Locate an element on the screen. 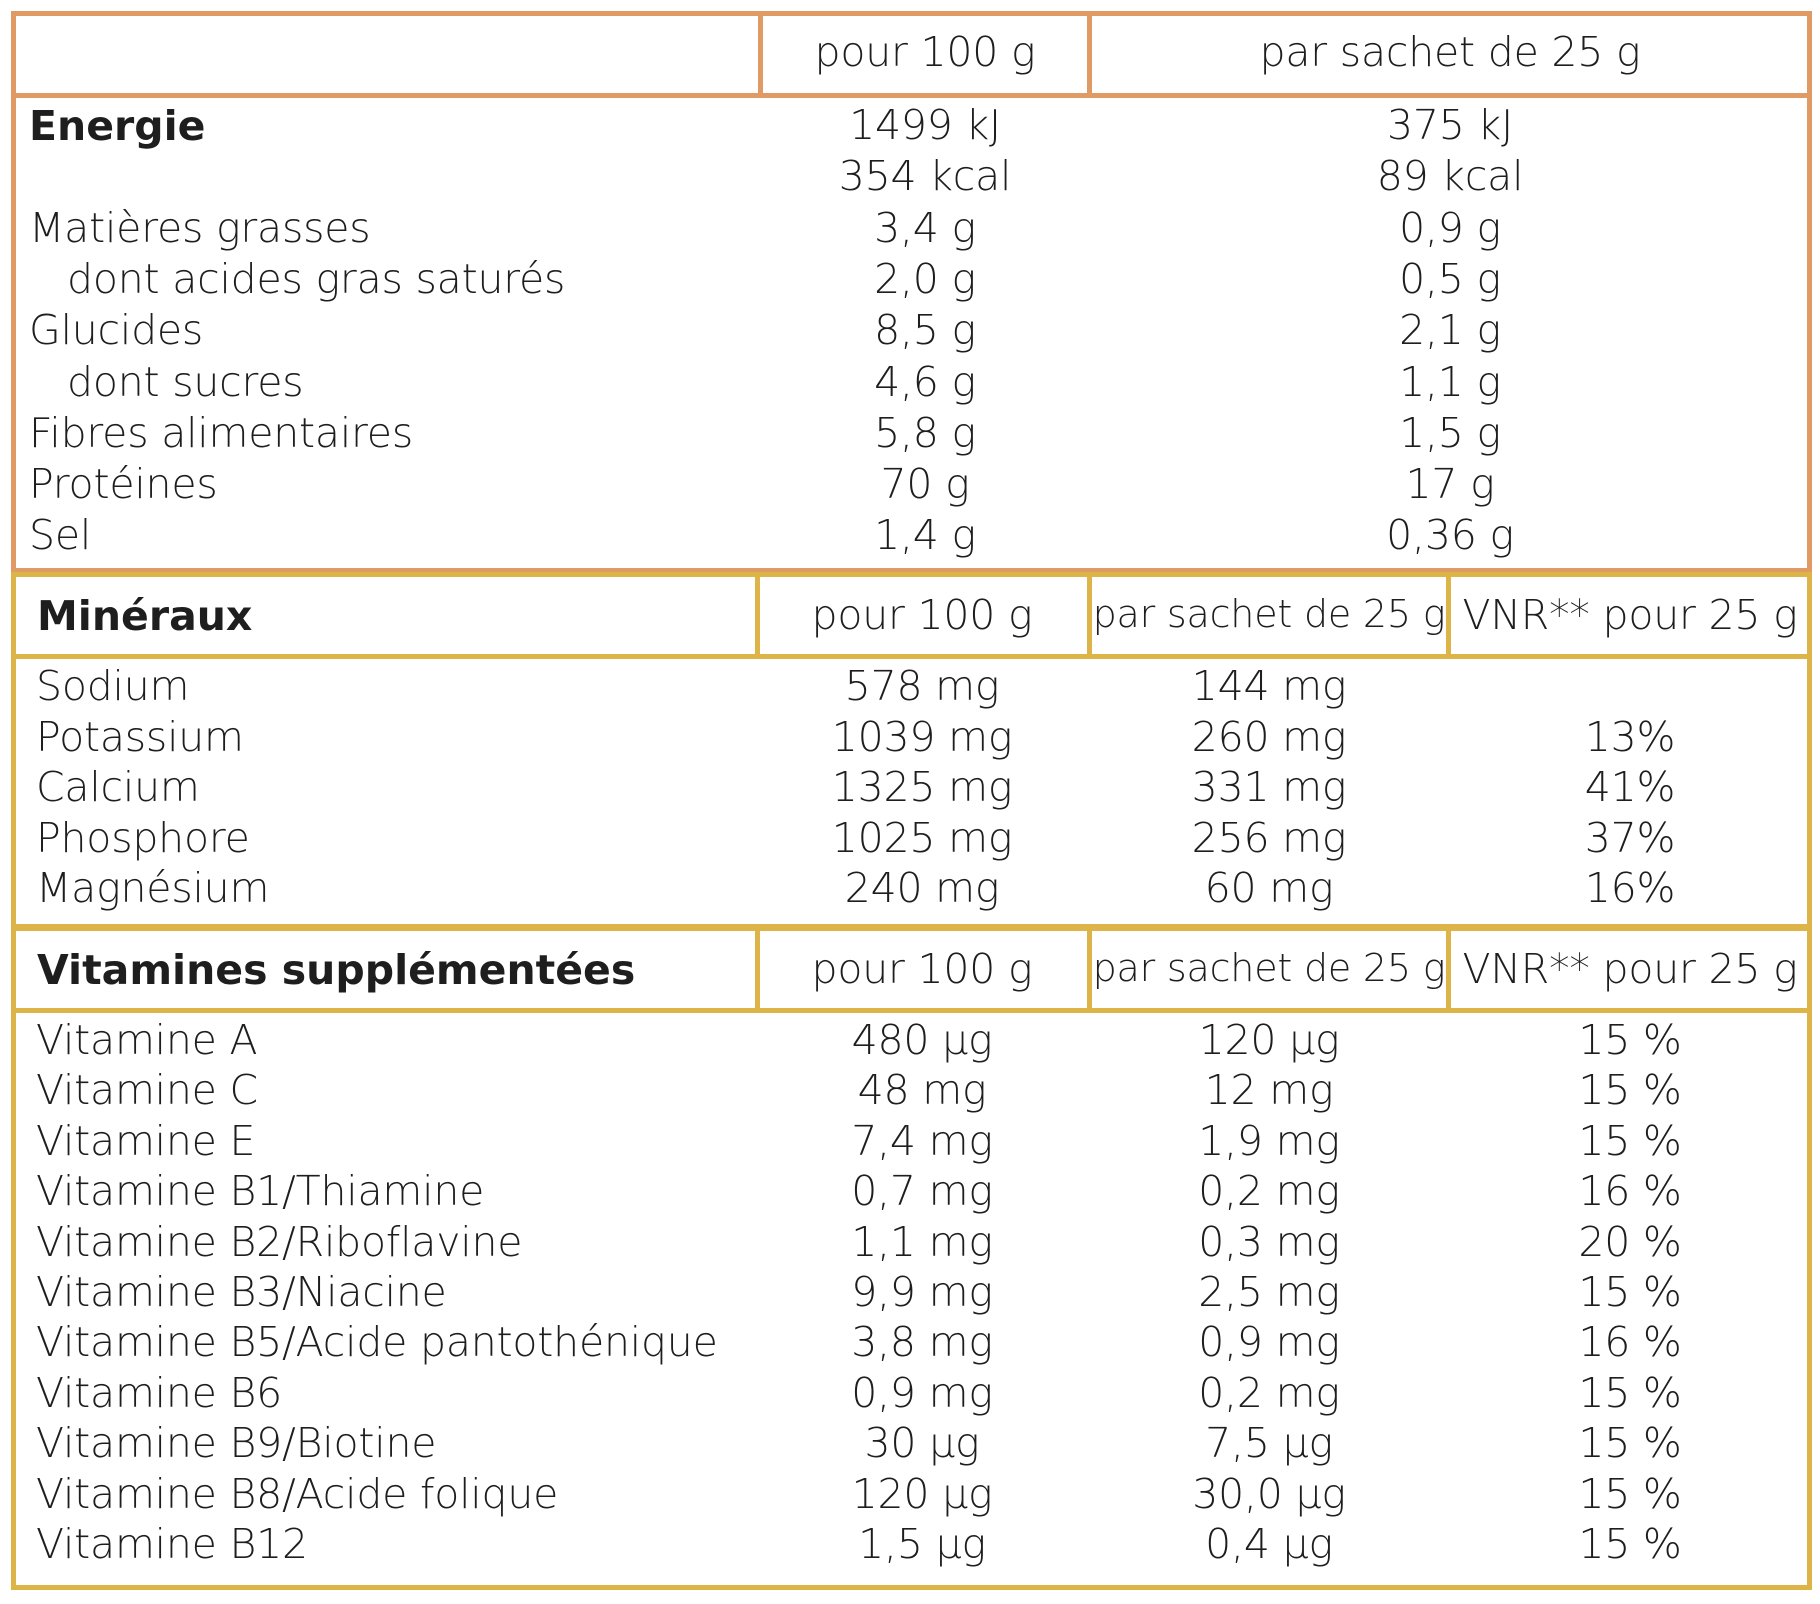 The height and width of the screenshot is (1604, 1820). minerals-header-per-sachet: par sachet de 25 g is located at coordinates (1269, 614).